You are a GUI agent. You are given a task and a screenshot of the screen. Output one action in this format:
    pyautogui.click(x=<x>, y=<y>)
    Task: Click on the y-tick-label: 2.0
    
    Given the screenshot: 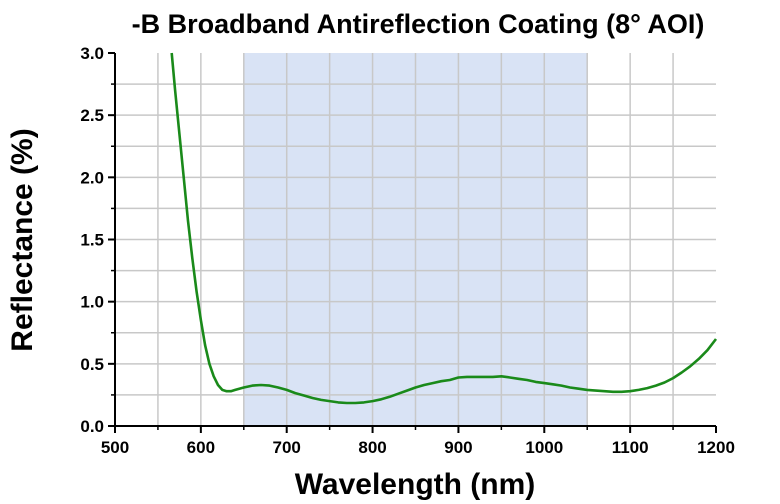 What is the action you would take?
    pyautogui.click(x=92, y=177)
    